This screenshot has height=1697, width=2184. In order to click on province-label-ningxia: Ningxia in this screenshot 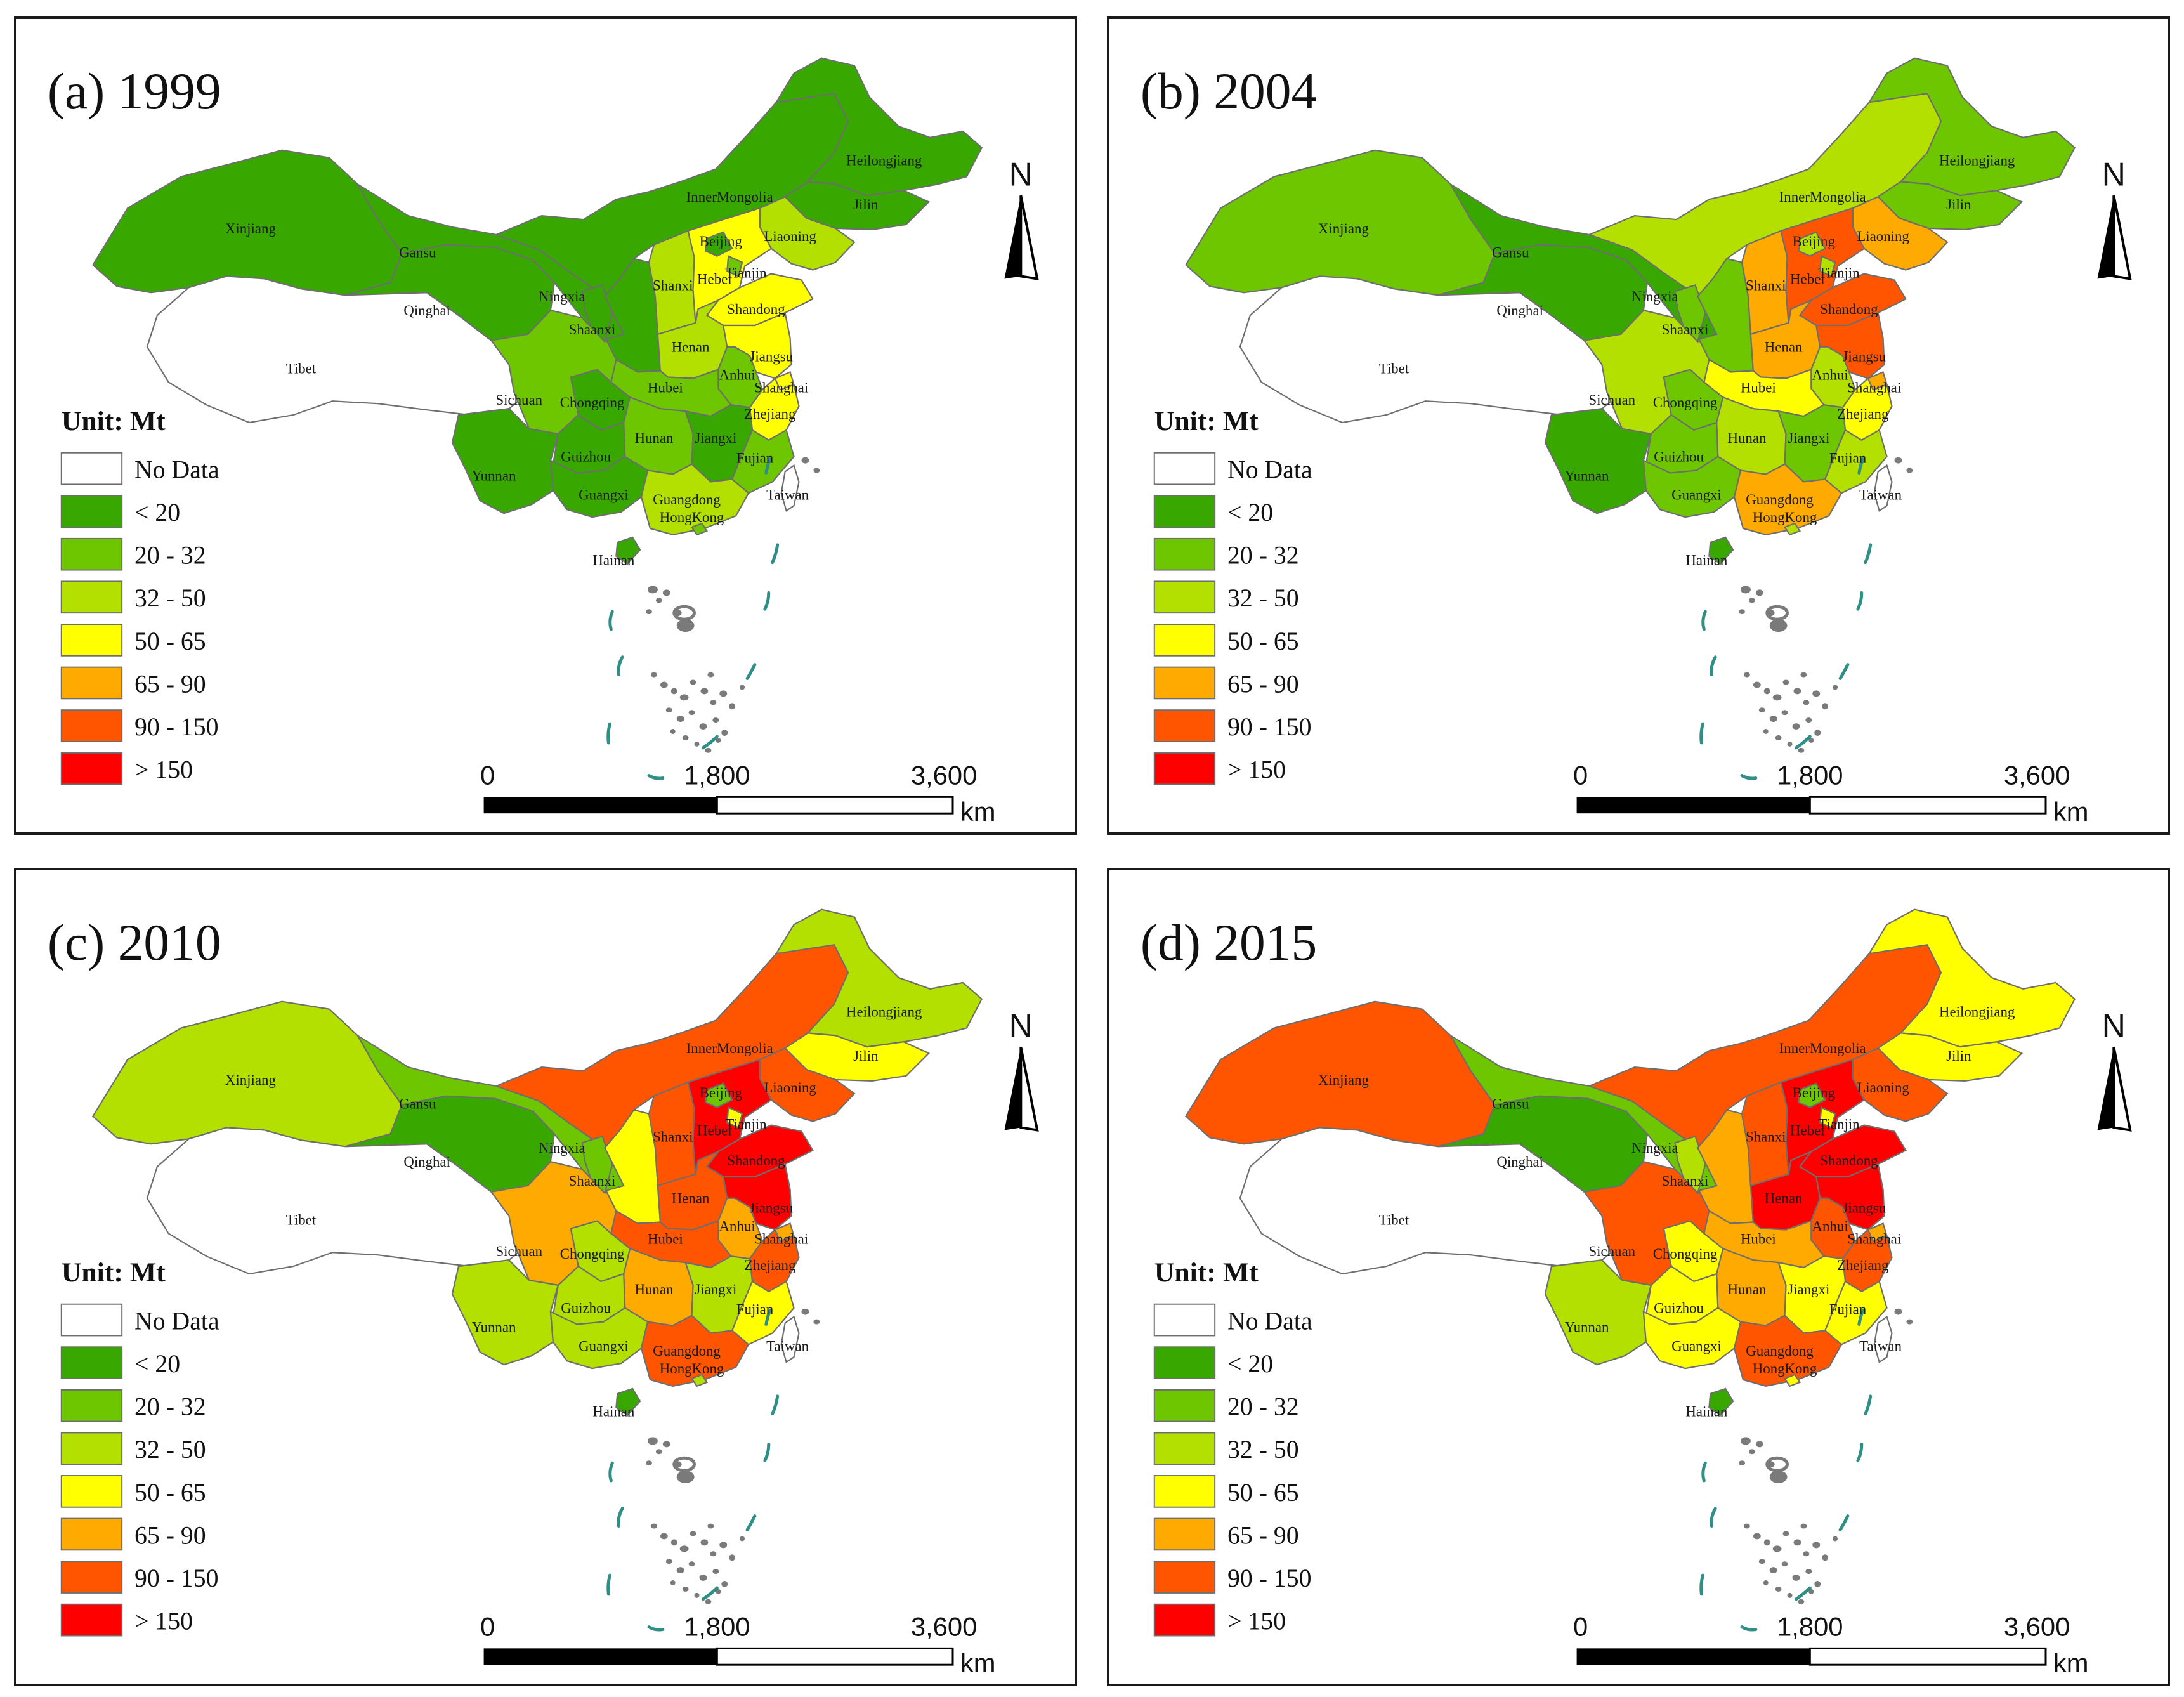, I will do `click(1654, 1148)`.